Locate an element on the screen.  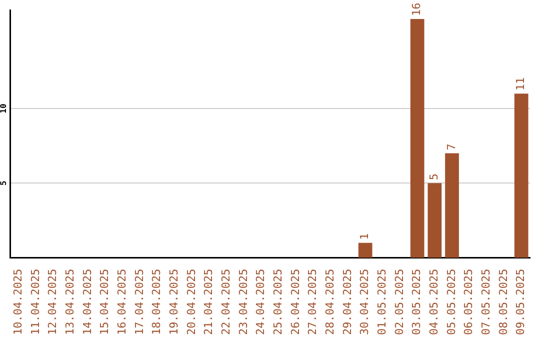
x-tick-label: 14.04.2025 is located at coordinates (87, 302).